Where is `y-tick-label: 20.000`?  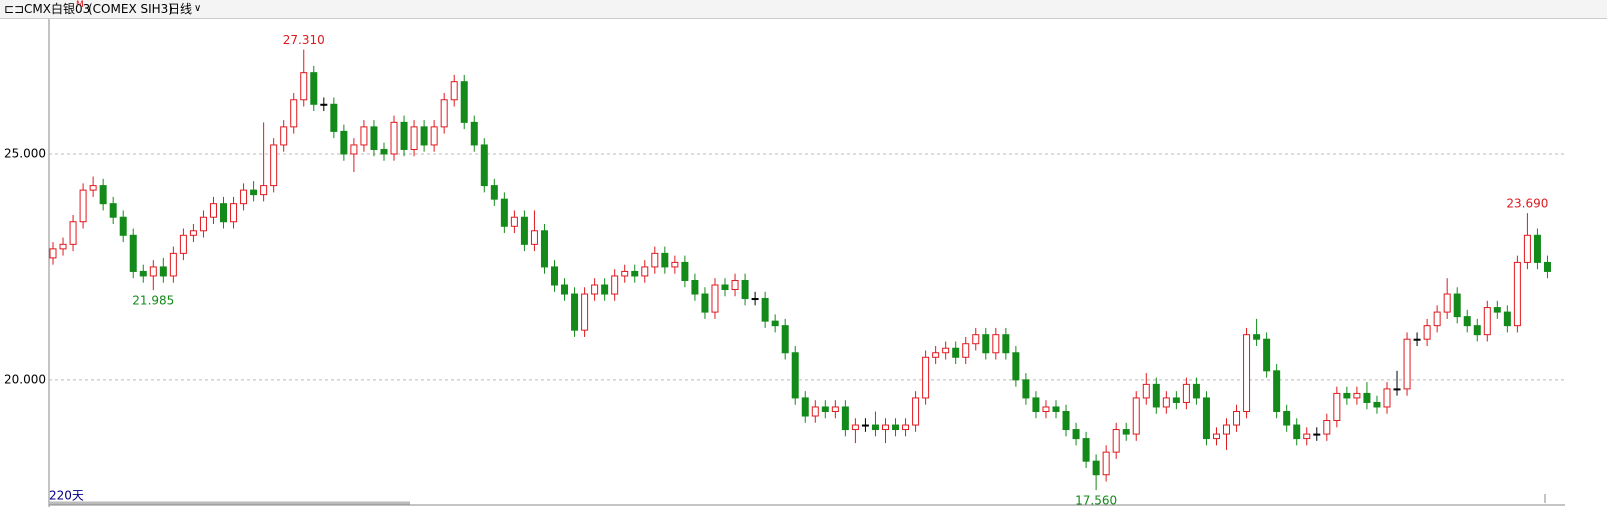 y-tick-label: 20.000 is located at coordinates (25, 379).